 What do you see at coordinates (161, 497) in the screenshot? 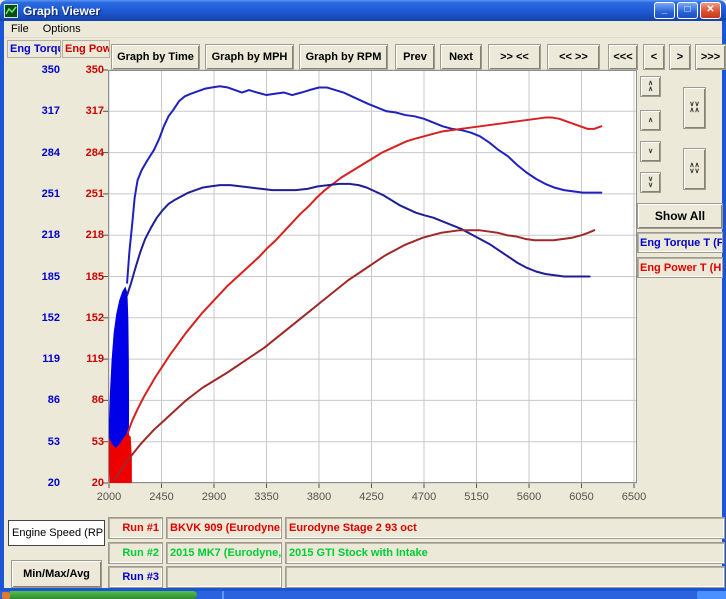
I see `x-tick: 2450` at bounding box center [161, 497].